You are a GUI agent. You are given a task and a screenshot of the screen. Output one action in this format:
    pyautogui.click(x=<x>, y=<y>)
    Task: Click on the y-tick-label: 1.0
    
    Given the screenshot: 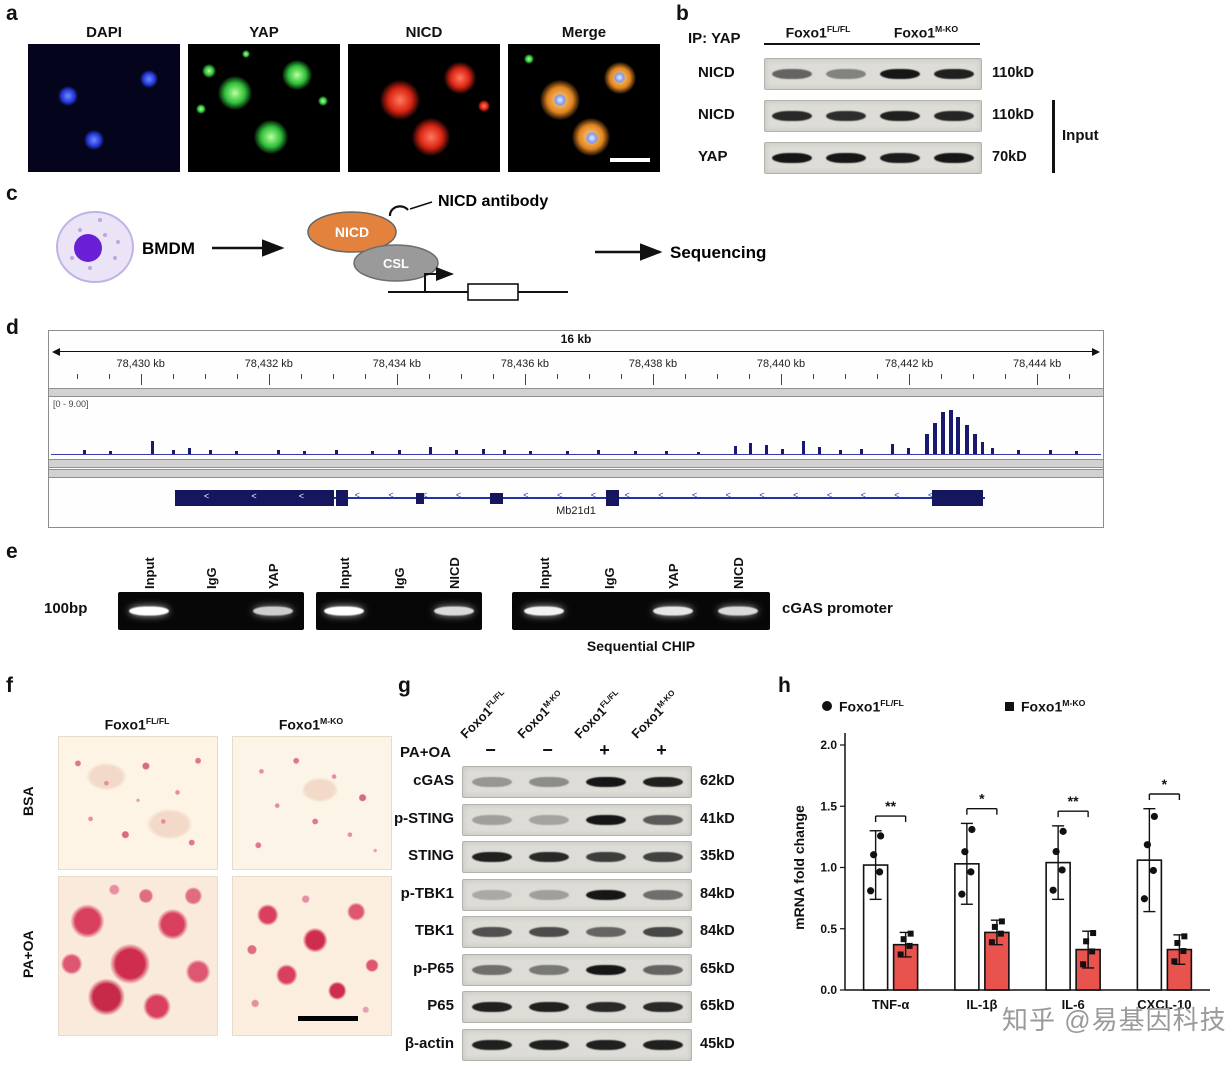 What is the action you would take?
    pyautogui.click(x=828, y=868)
    